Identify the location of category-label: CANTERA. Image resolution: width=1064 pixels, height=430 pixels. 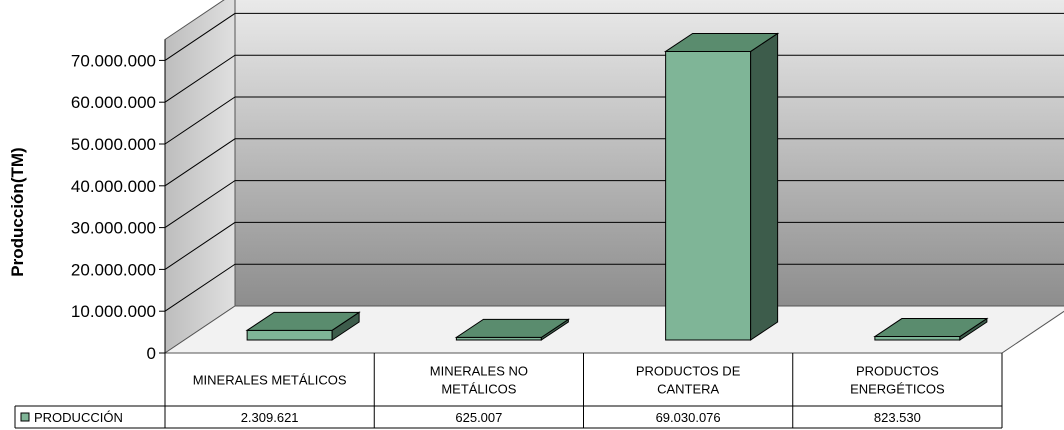
(688, 389).